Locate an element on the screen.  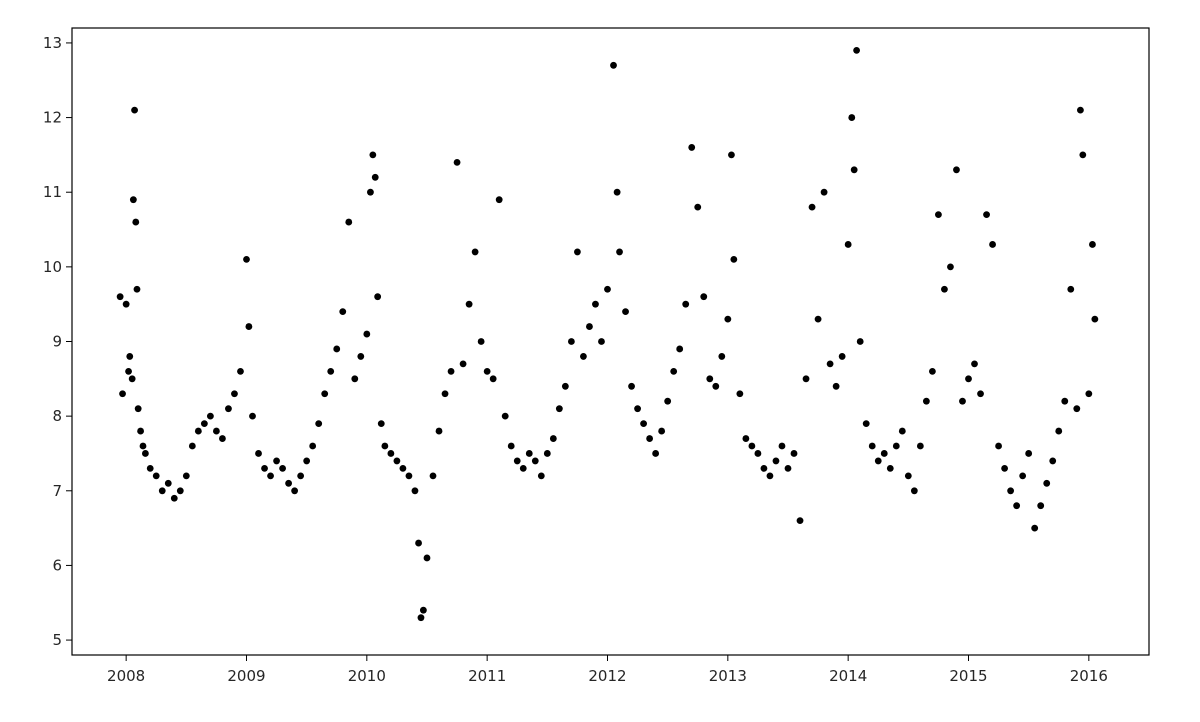
y-tick-label: 13 is located at coordinates (52, 43).